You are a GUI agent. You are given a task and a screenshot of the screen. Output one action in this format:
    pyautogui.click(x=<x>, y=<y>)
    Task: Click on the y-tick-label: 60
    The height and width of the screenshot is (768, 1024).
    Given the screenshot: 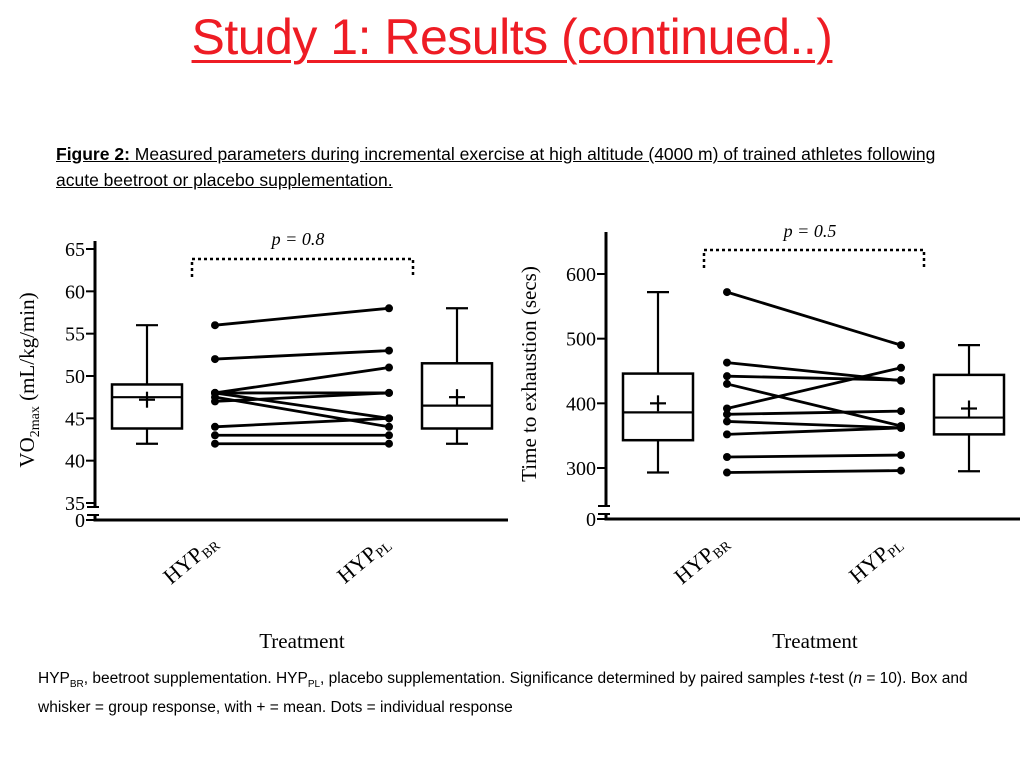 What is the action you would take?
    pyautogui.click(x=75, y=292)
    